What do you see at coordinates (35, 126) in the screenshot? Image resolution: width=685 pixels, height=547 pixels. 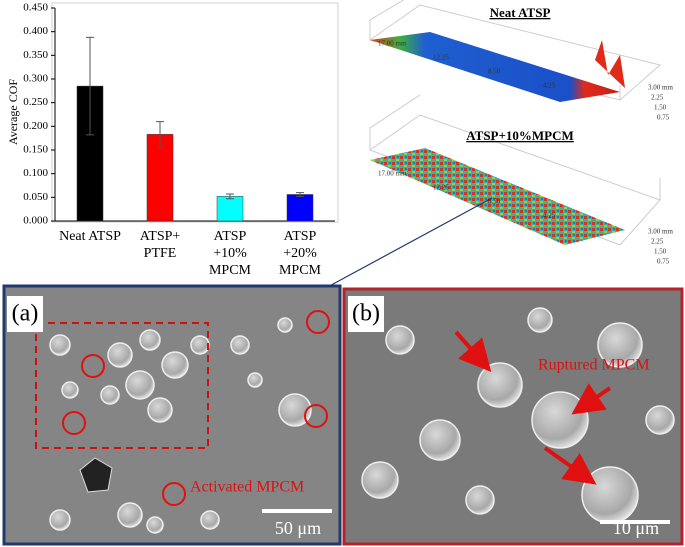 I see `y-tick-label: 0.200` at bounding box center [35, 126].